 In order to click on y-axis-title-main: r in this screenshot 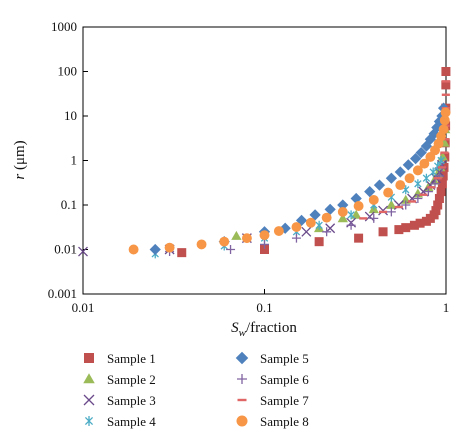, I will do `click(20, 177)`.